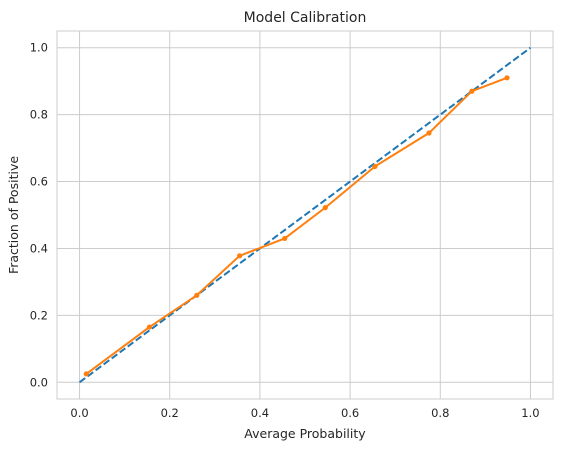  What do you see at coordinates (39, 215) in the screenshot?
I see `y-tick-labels: 0.0 0.2 0.4 0.6 0.8 1.0` at bounding box center [39, 215].